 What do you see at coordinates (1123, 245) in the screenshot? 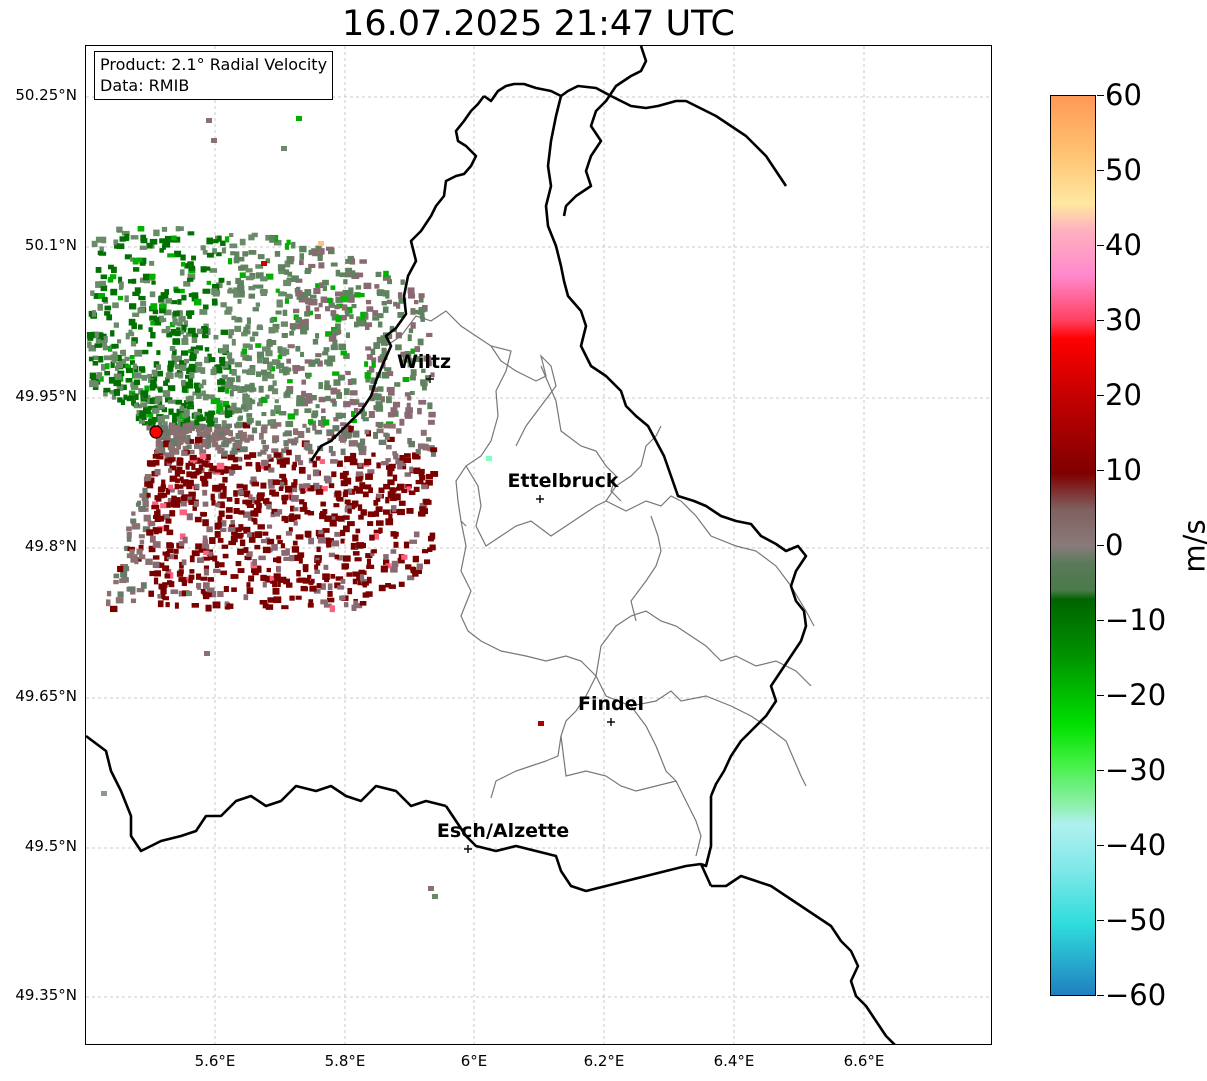
I see `colorbar-tick-label: 40` at bounding box center [1123, 245].